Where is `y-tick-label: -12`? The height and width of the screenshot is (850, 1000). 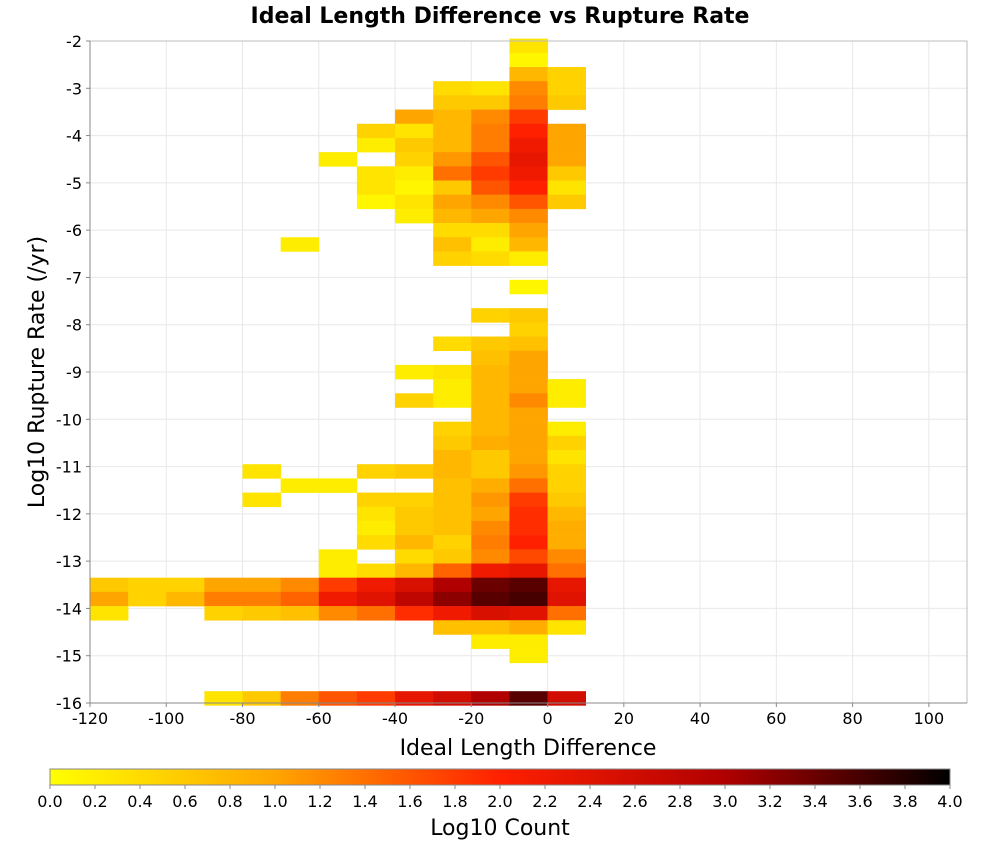
y-tick-label: -12 is located at coordinates (69, 514).